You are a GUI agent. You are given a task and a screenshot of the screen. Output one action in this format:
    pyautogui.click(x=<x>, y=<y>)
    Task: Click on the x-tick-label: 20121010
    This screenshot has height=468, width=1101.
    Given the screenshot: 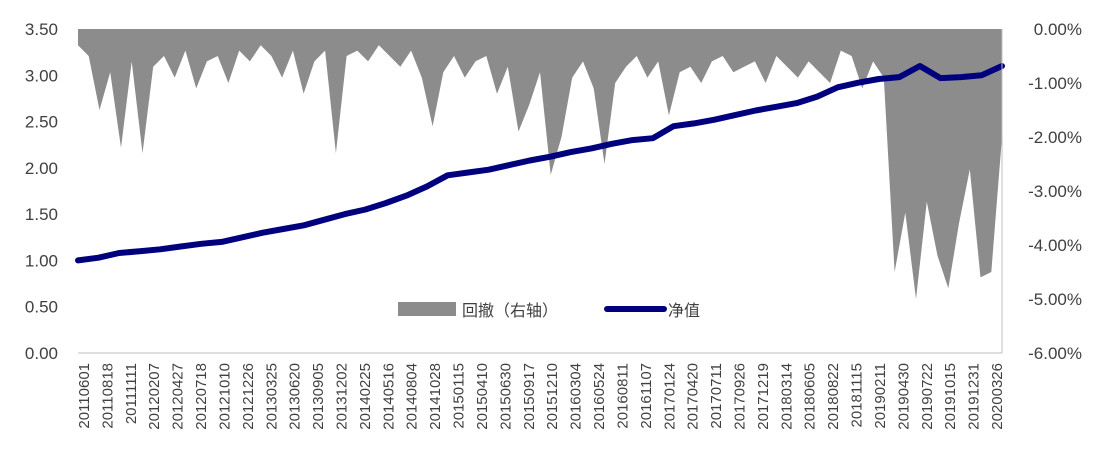 What is the action you would take?
    pyautogui.click(x=225, y=396)
    